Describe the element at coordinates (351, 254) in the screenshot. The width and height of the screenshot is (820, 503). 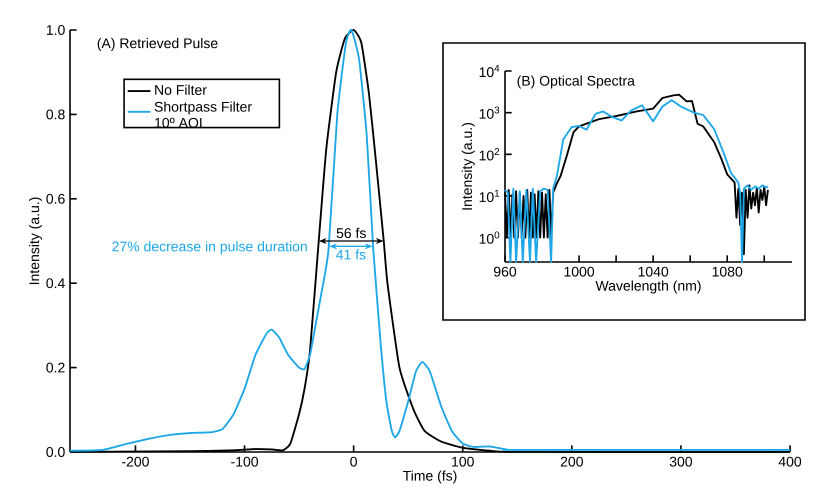
I see `annotation: 41 fs` at that location.